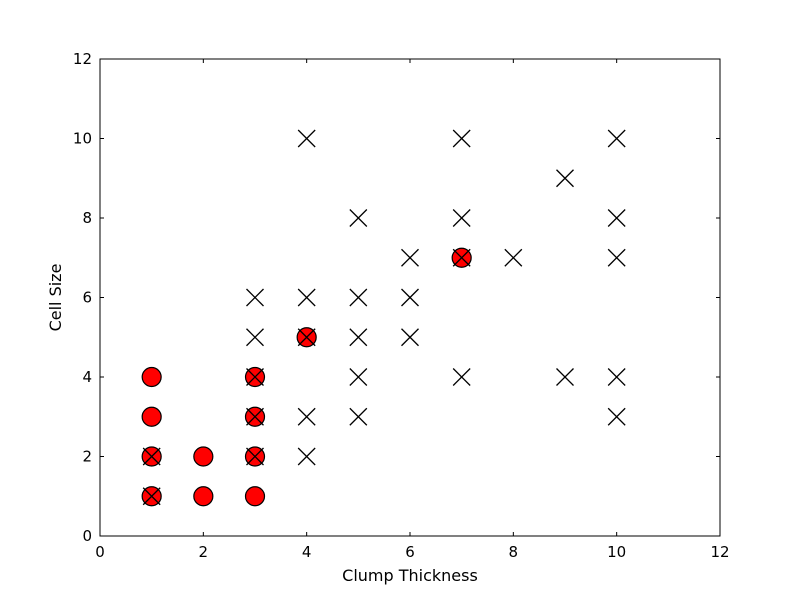 The height and width of the screenshot is (596, 800). What do you see at coordinates (87, 218) in the screenshot?
I see `y-tick-label: 8` at bounding box center [87, 218].